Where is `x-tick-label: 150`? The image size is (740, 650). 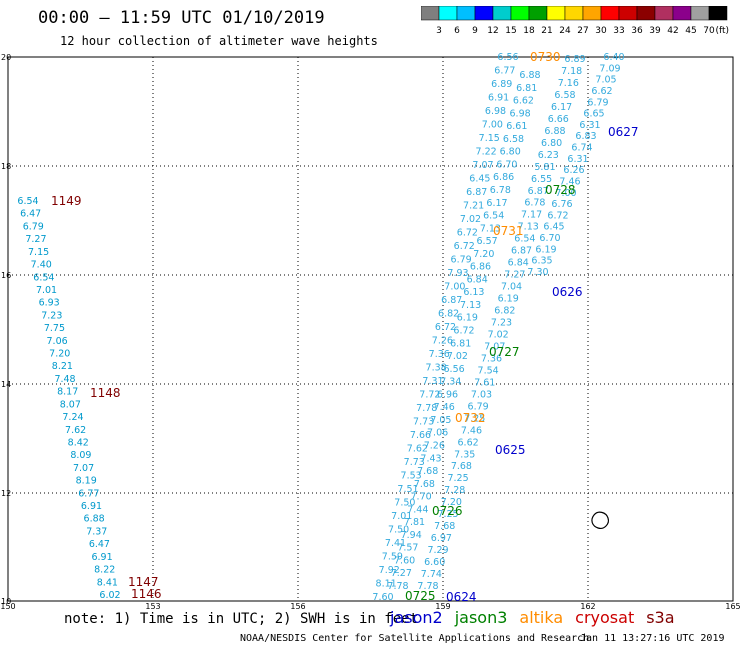
x-tick-label: 150 is located at coordinates (7, 606).